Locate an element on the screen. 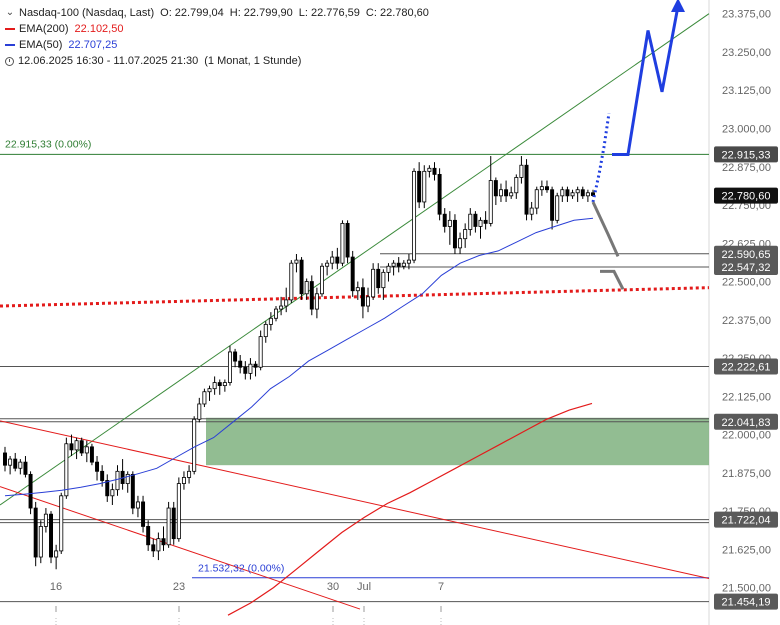 This screenshot has height=625, width=780. bear-scenario-path is located at coordinates (605, 229).